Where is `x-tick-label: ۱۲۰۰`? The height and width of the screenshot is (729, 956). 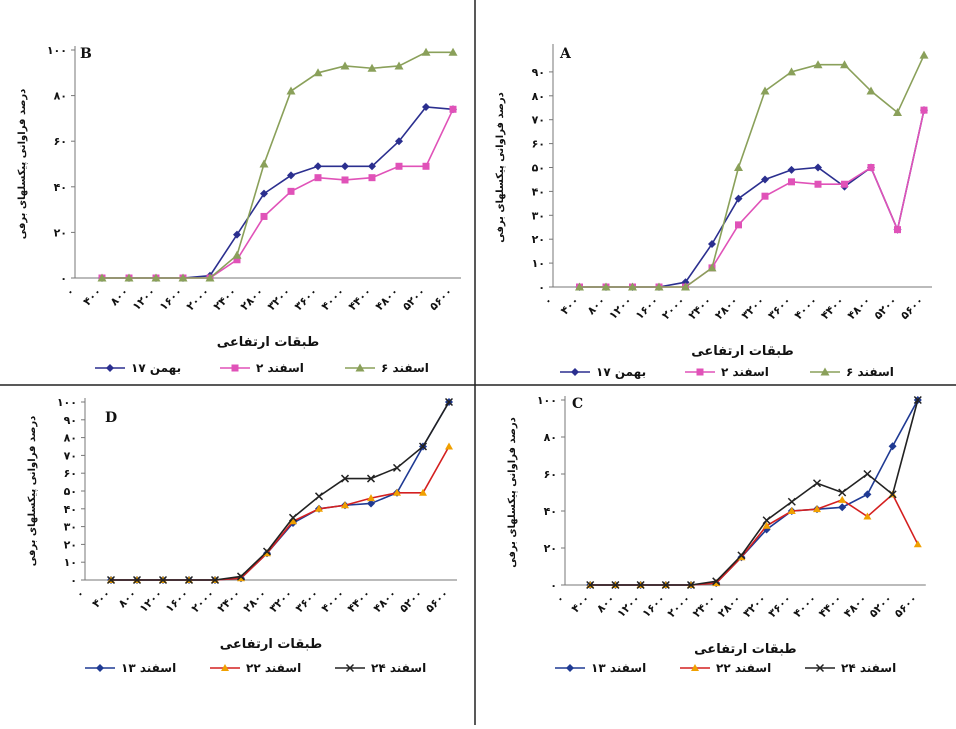
x-tick-label: ۱۲۰۰ is located at coordinates (620, 308).